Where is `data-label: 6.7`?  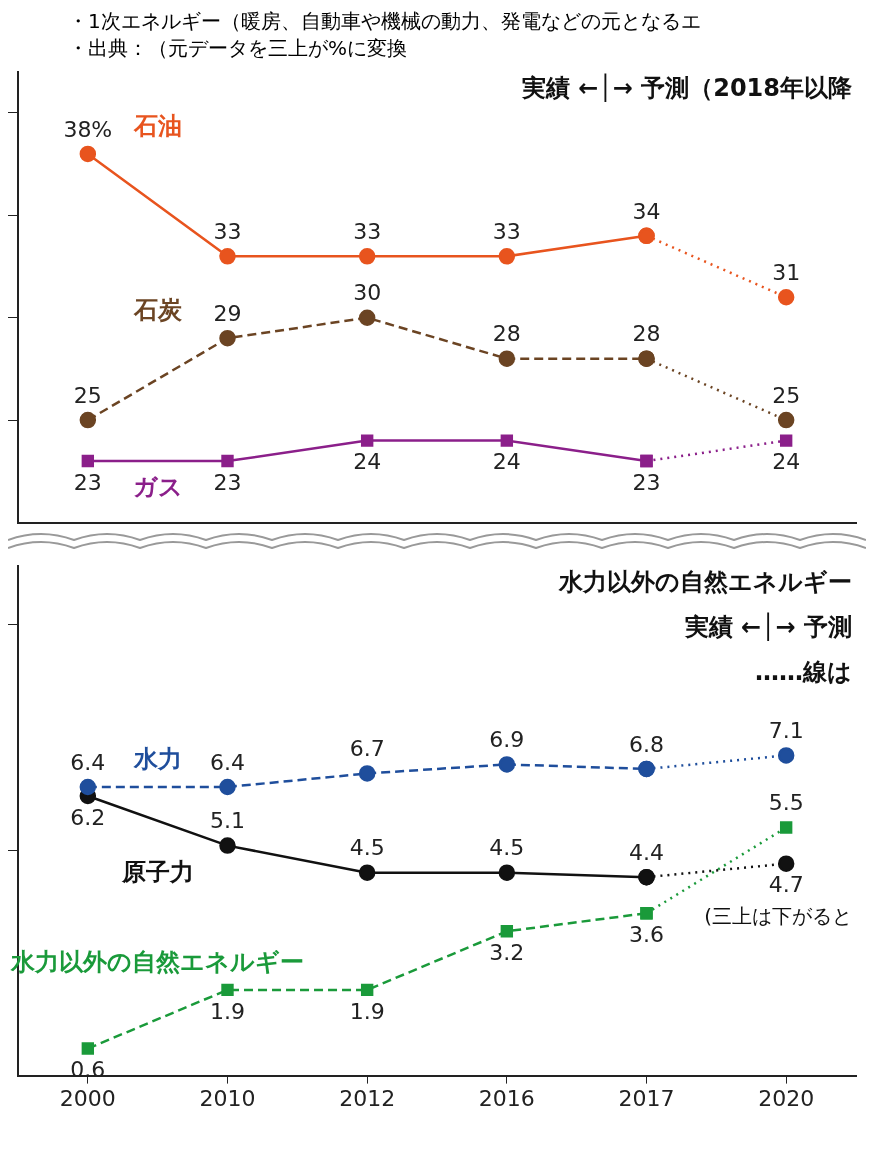
data-label: 6.7 is located at coordinates (367, 749).